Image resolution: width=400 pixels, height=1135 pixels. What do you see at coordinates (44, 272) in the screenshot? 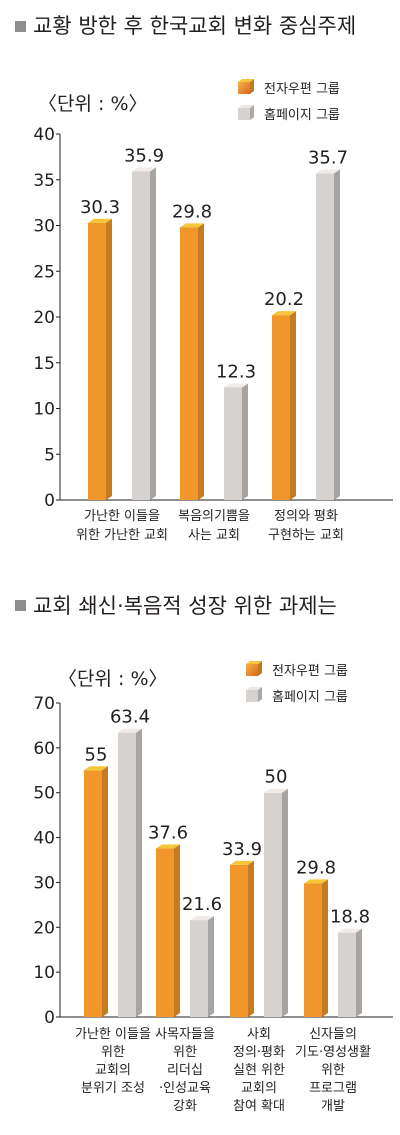
I see `y-tick-label: 25` at bounding box center [44, 272].